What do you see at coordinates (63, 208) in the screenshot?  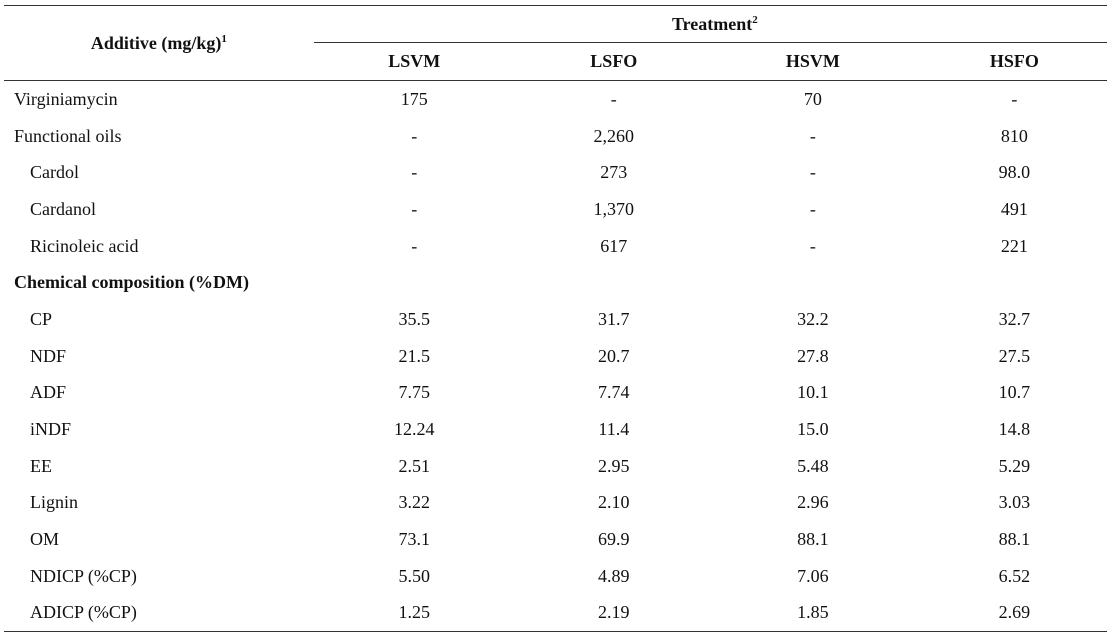 I see `row-label: Cardanol` at bounding box center [63, 208].